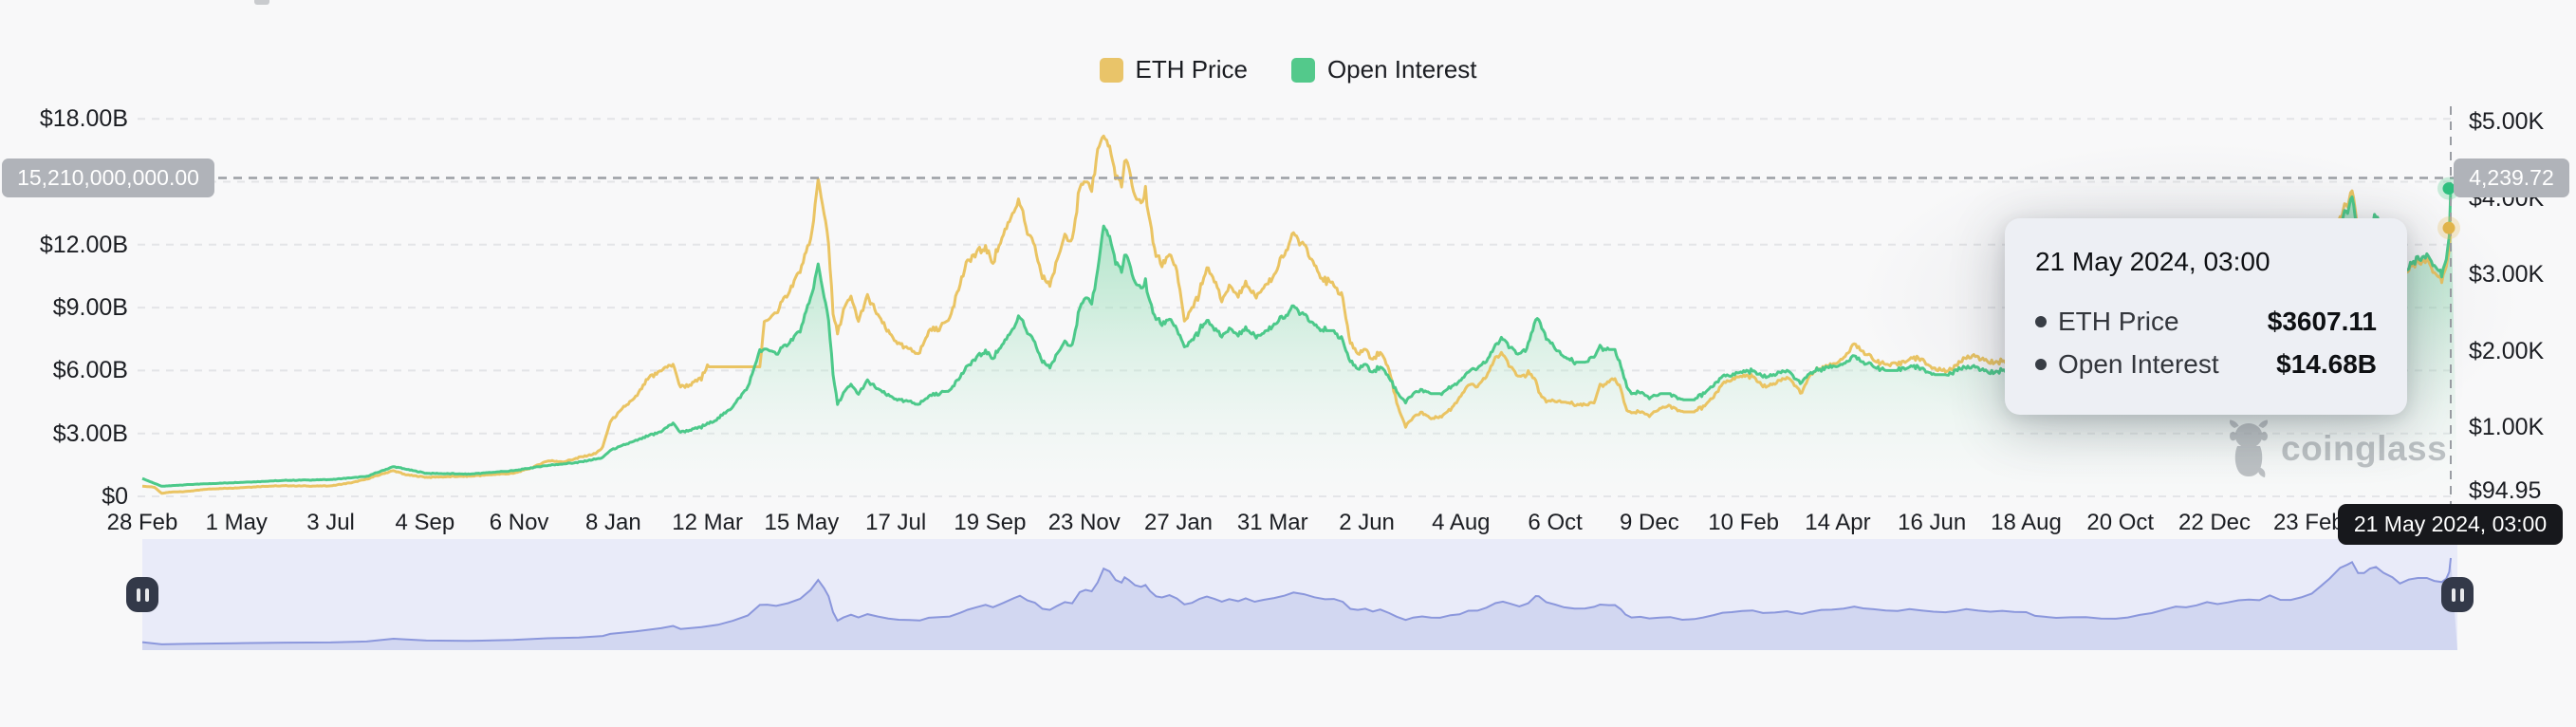 The height and width of the screenshot is (727, 2576). I want to click on left-axis-tick: $6.00B, so click(90, 370).